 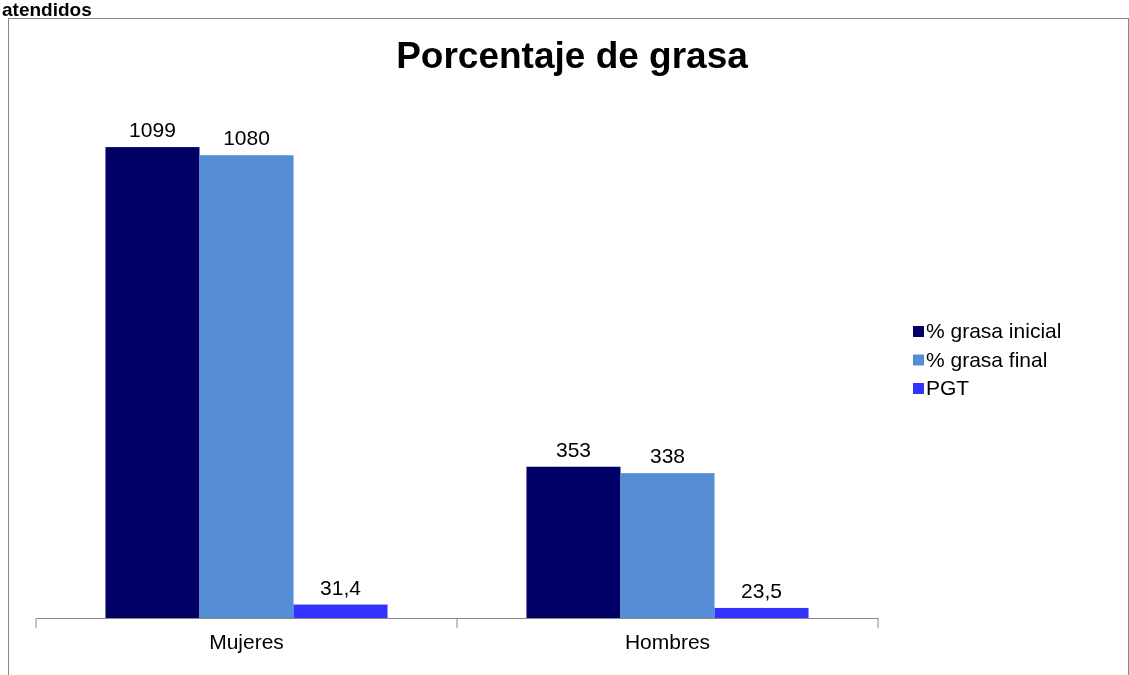 I want to click on legend-label: % grasa inicial, so click(x=994, y=330).